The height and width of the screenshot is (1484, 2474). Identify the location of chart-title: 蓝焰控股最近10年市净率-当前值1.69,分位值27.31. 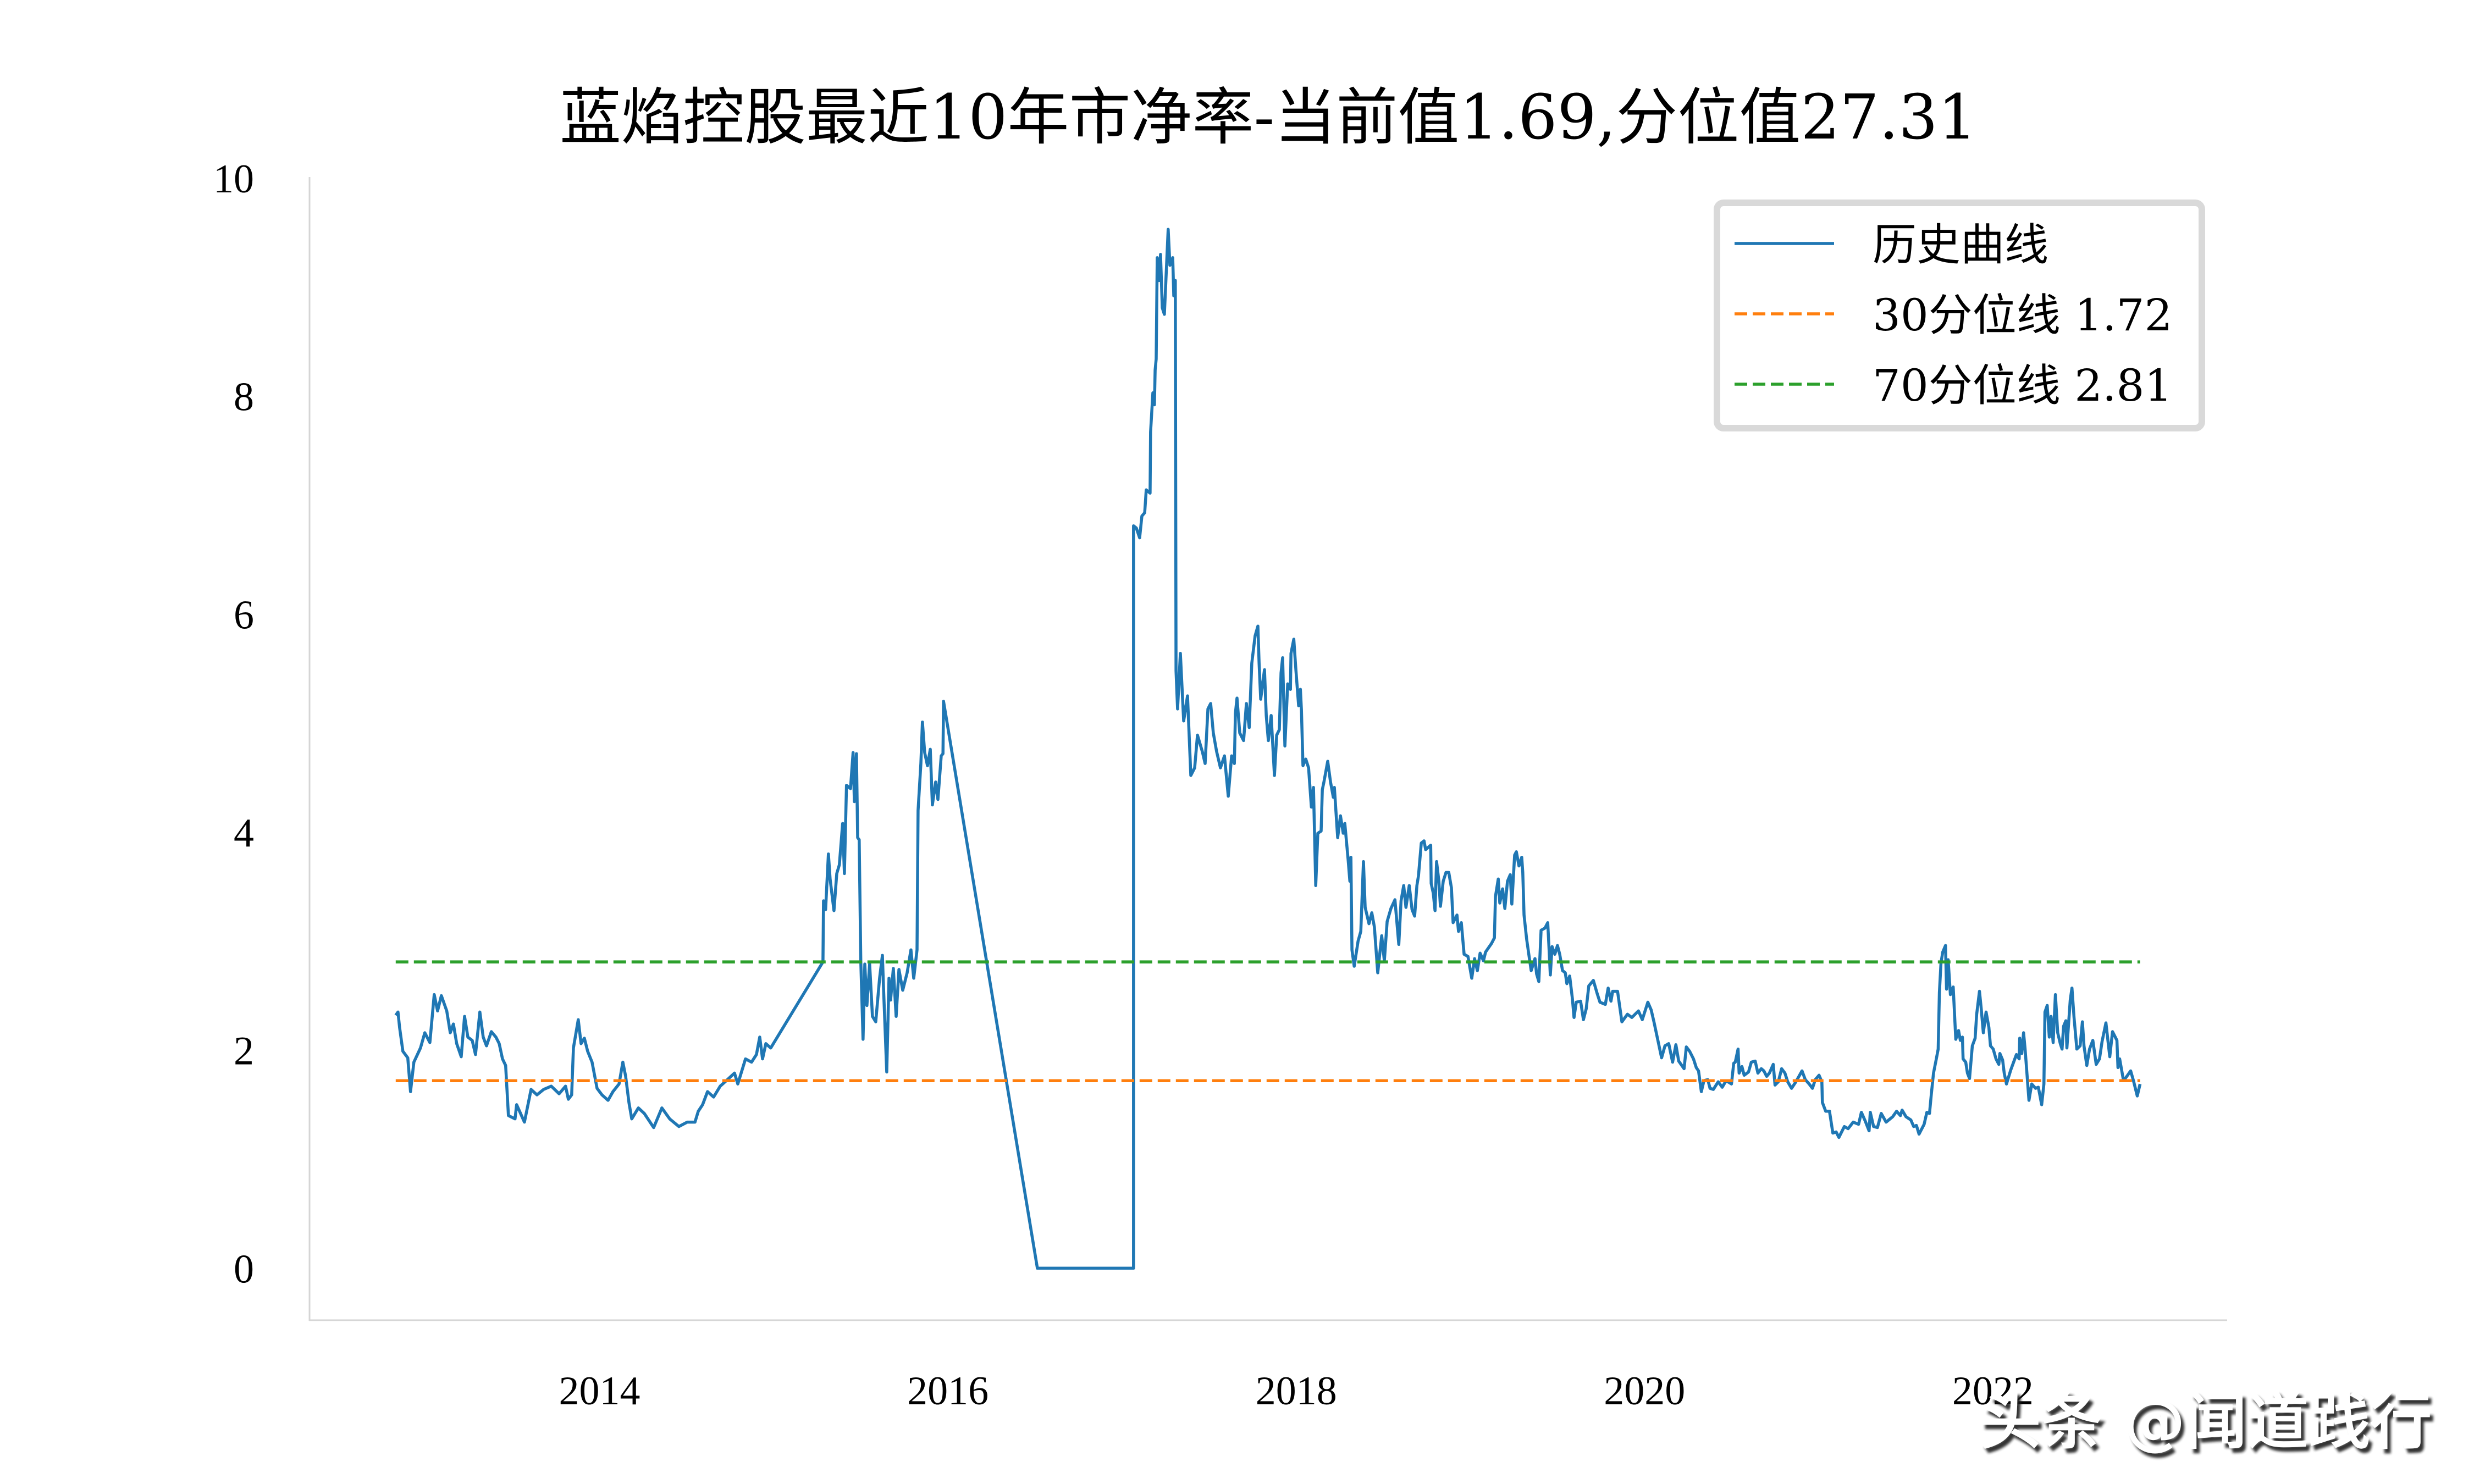
(1269, 117).